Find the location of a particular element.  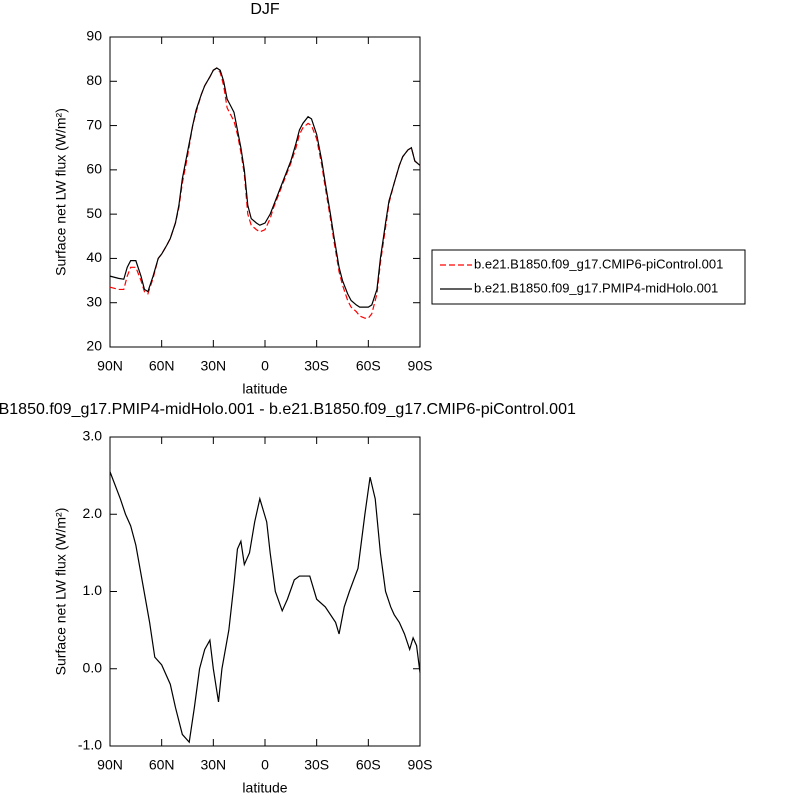

legend-label: b.e21.B1850.f09_g17.CMIP6-piControl.001 is located at coordinates (598, 263).